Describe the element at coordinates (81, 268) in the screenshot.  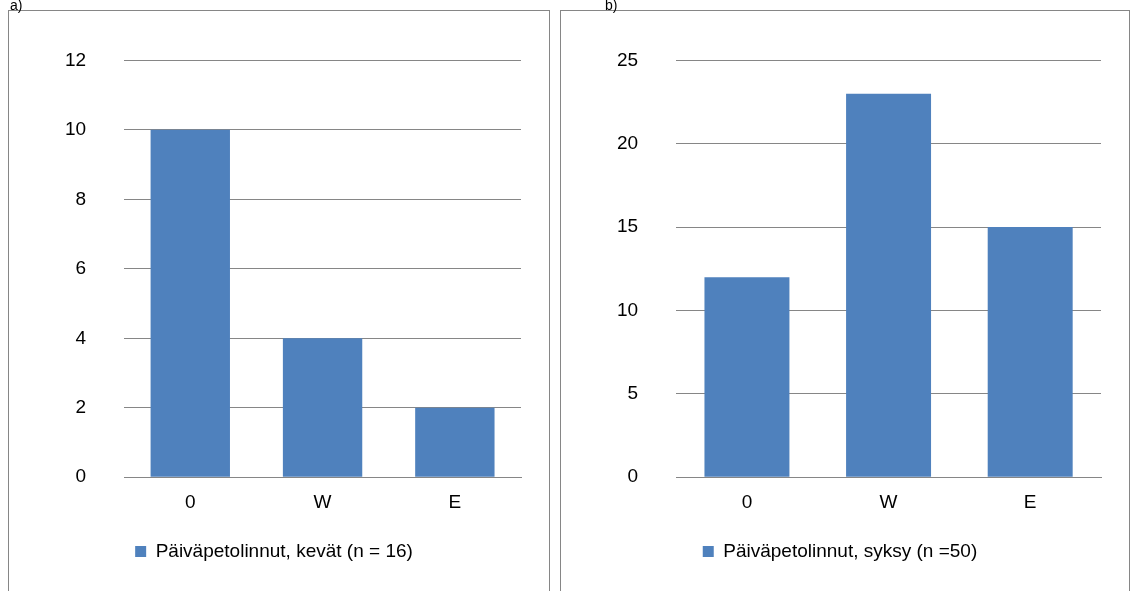
I see `y-tick-label: 6` at that location.